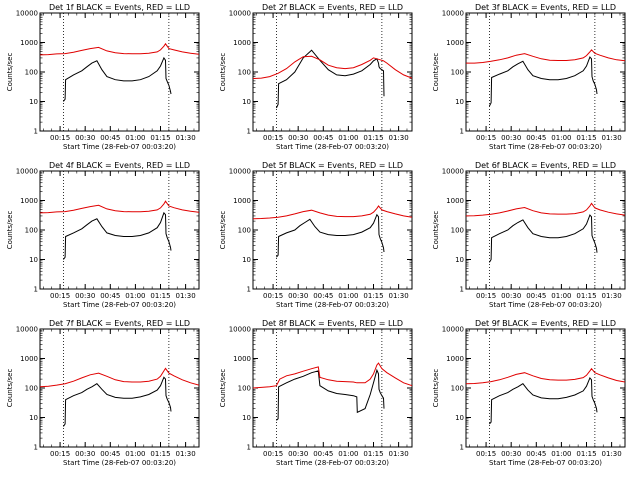 Image resolution: width=640 pixels, height=480 pixels. I want to click on panel-title: Det 9f BLACK = Events, RED = LLD, so click(545, 323).